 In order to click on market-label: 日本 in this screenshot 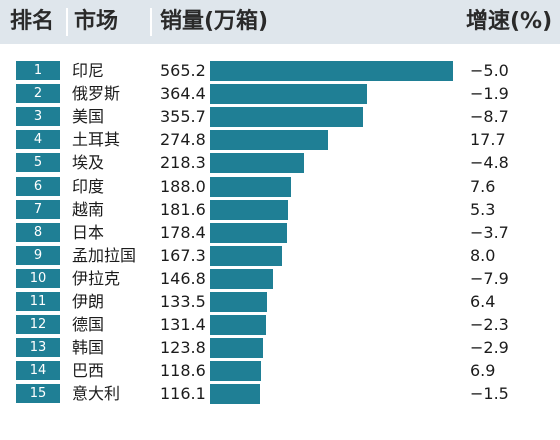, I will do `click(88, 232)`.